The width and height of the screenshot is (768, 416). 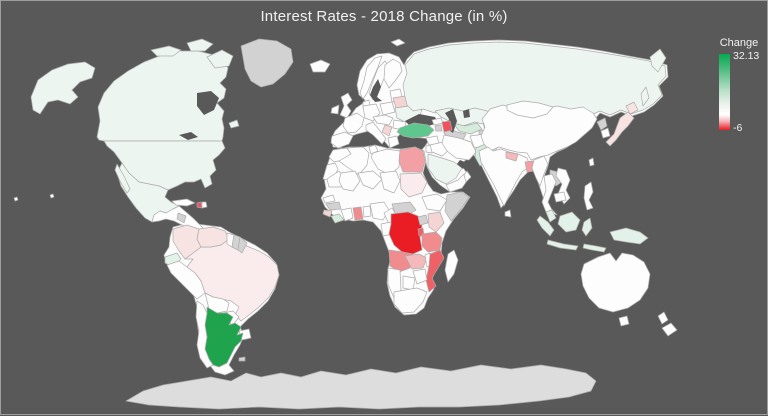 I want to click on region-botswana, so click(x=409, y=283).